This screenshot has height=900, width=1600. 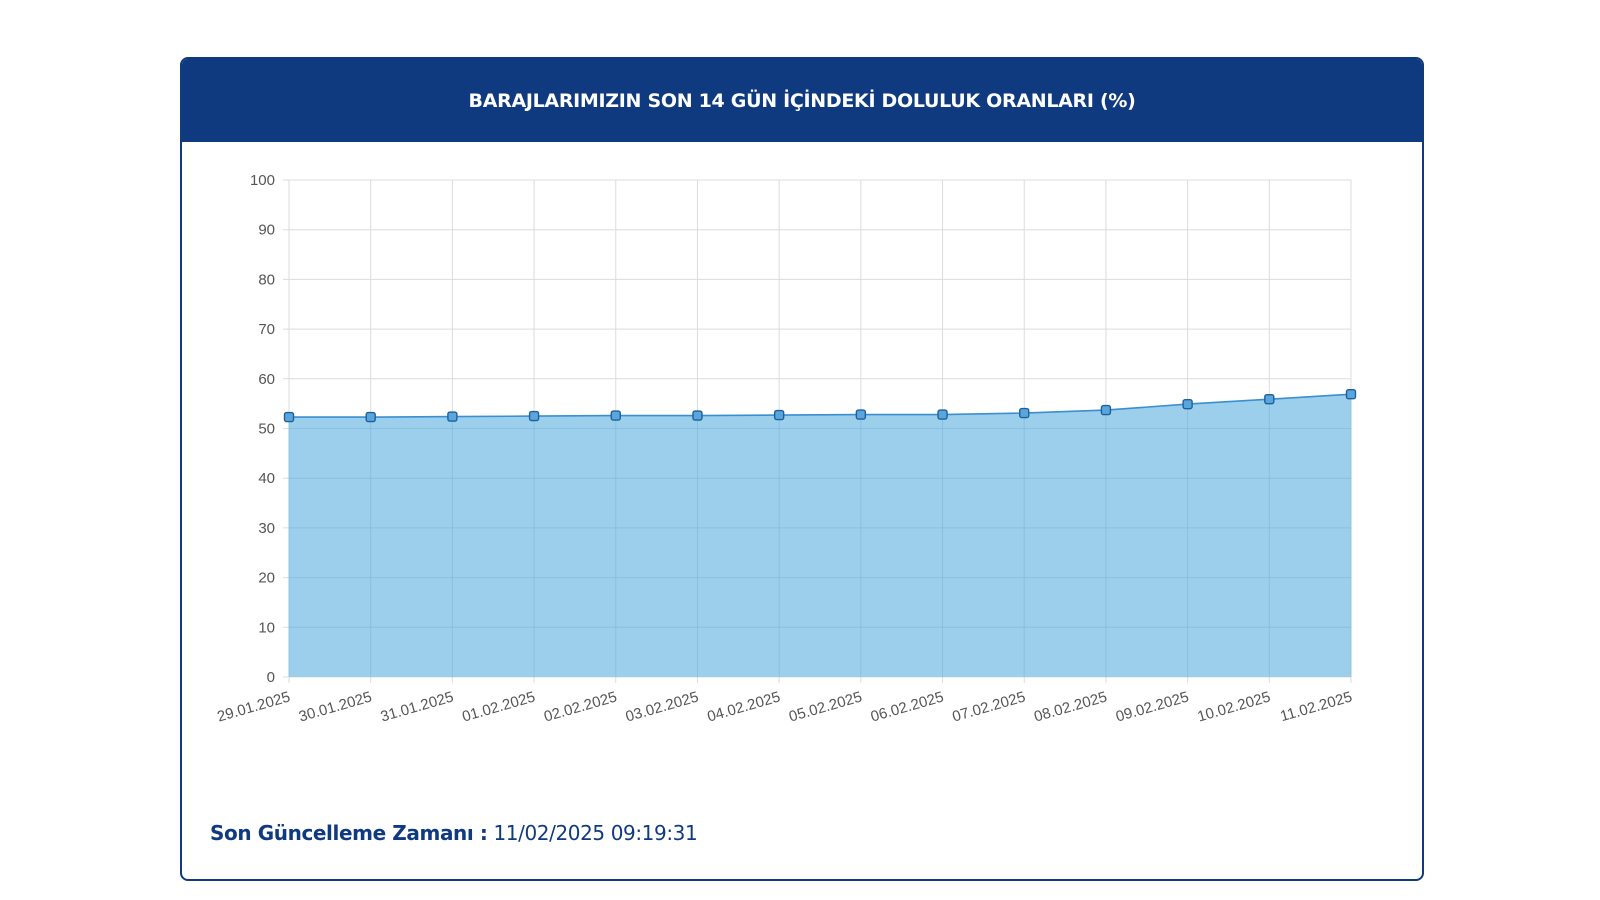 I want to click on x-tick-label: 11.02.2025, so click(x=1316, y=707).